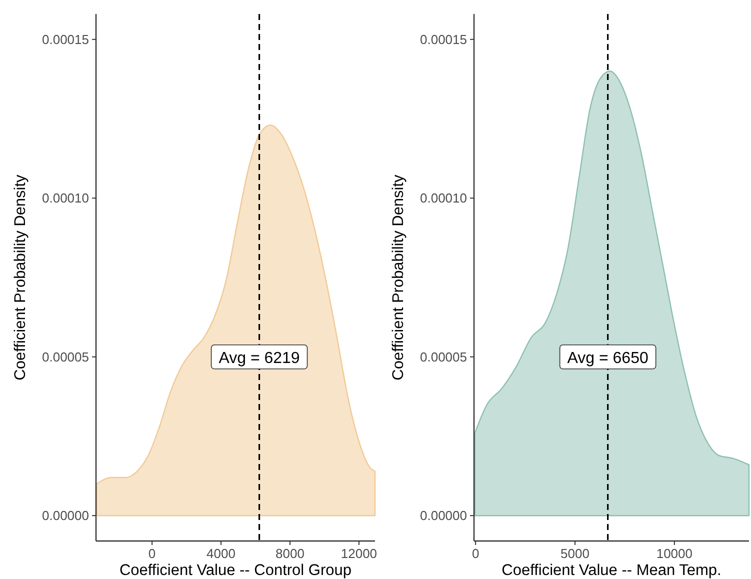  I want to click on ref-line-label: Avg = 6219, so click(259, 358).